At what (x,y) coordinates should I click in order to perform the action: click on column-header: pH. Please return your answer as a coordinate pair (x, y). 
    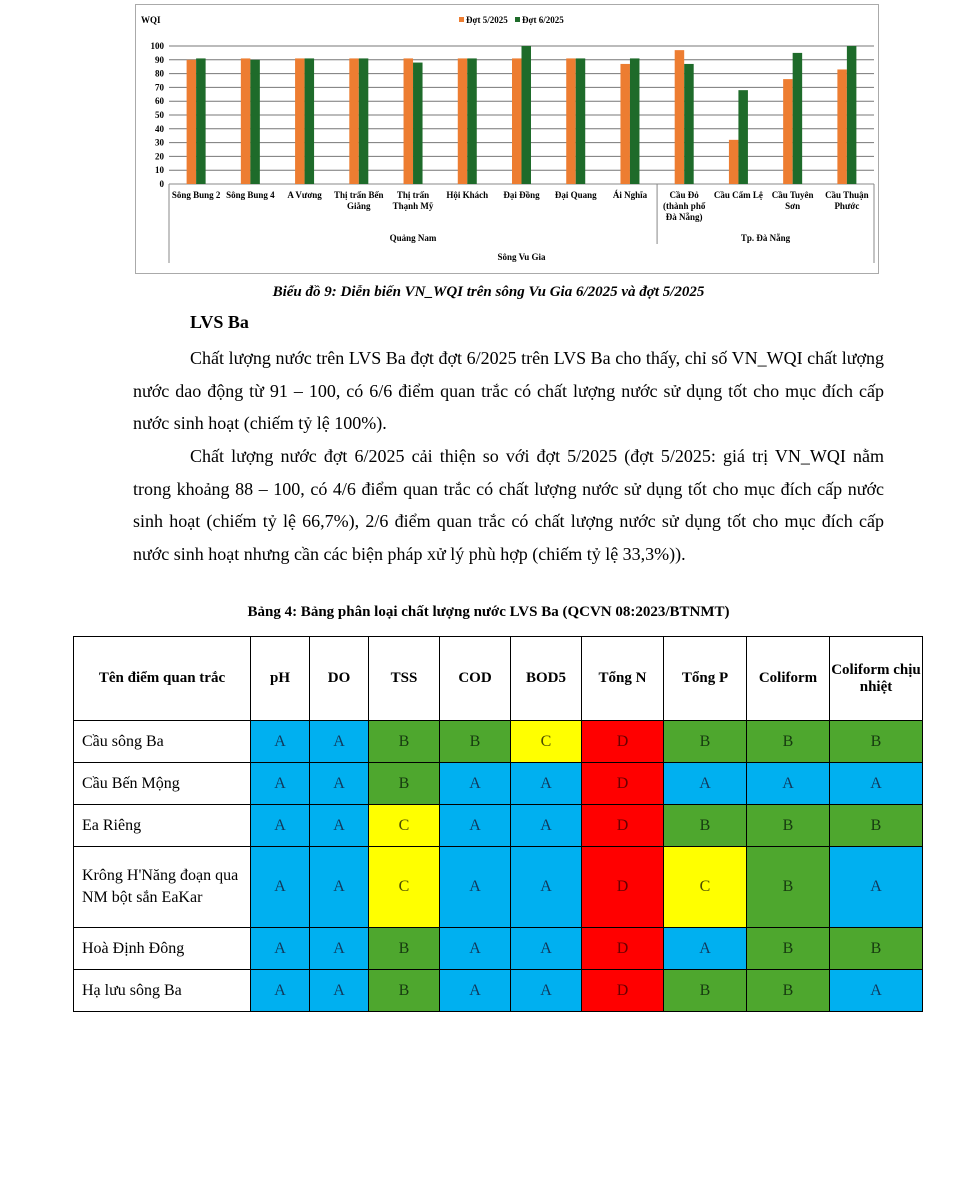
    Looking at the image, I should click on (280, 678).